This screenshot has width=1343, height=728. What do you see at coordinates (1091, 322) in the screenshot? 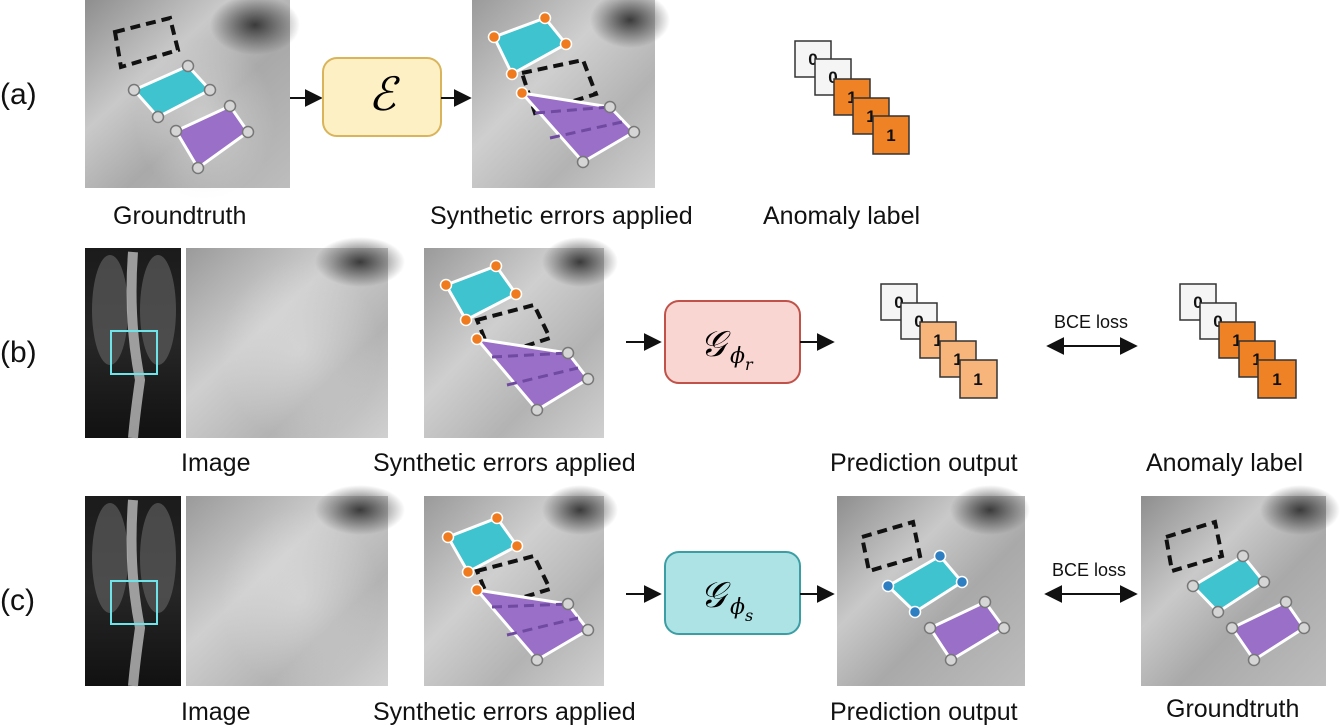
I see `bce-loss-label-b: BCE loss` at bounding box center [1091, 322].